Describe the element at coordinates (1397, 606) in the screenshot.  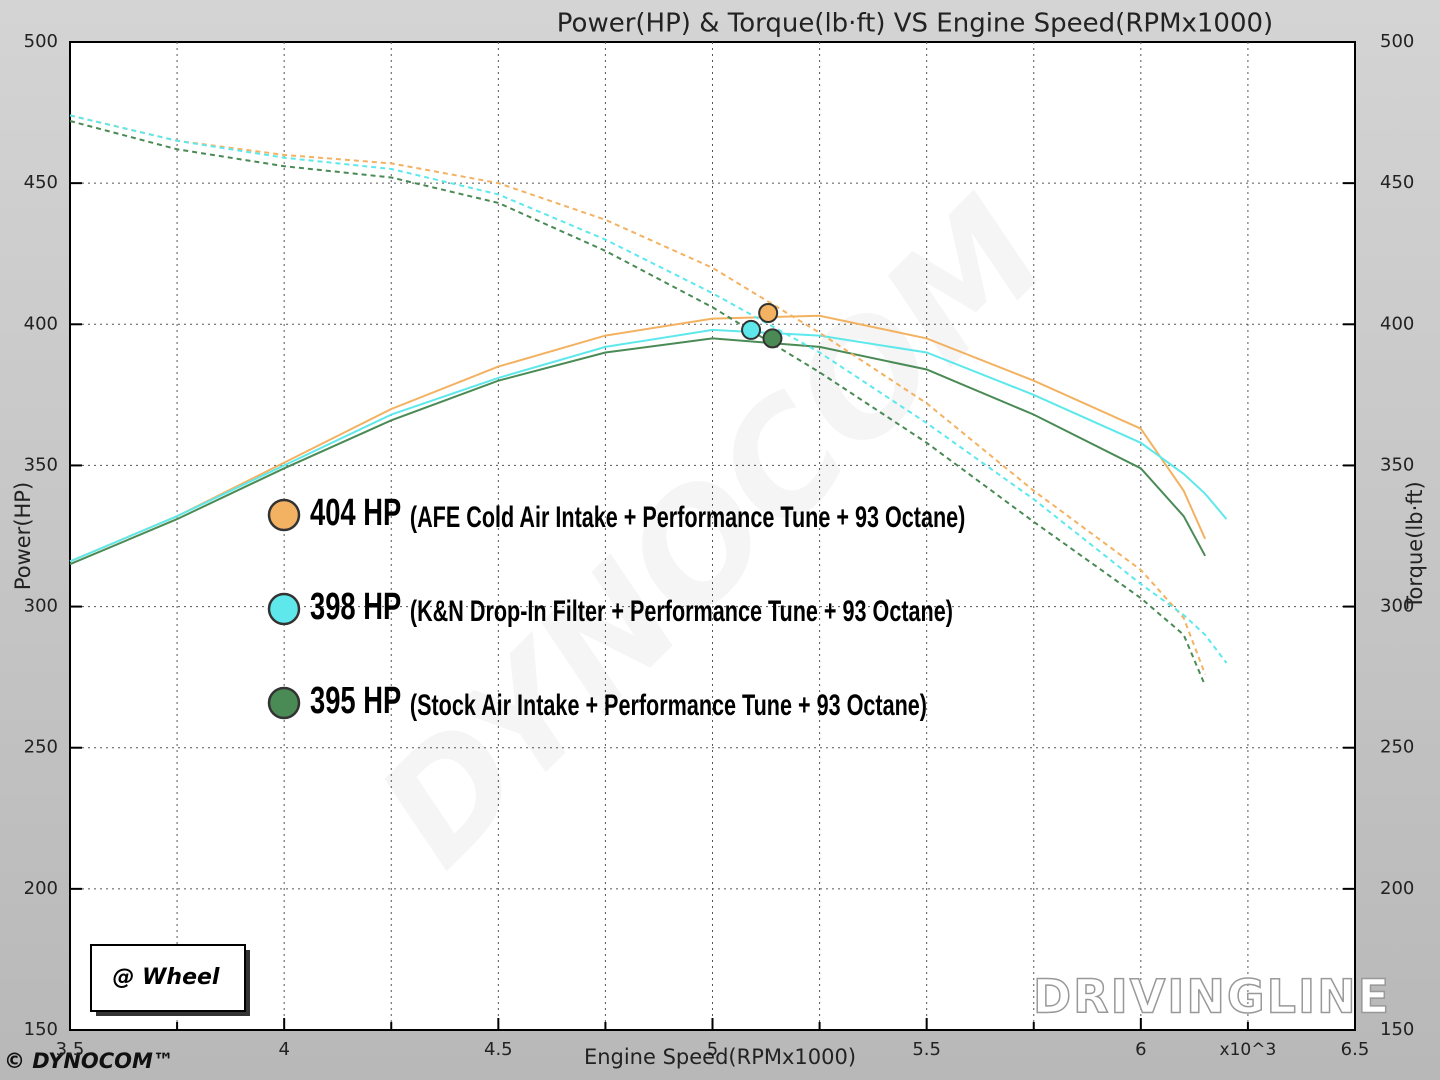
I see `y2-tick-label: 300` at that location.